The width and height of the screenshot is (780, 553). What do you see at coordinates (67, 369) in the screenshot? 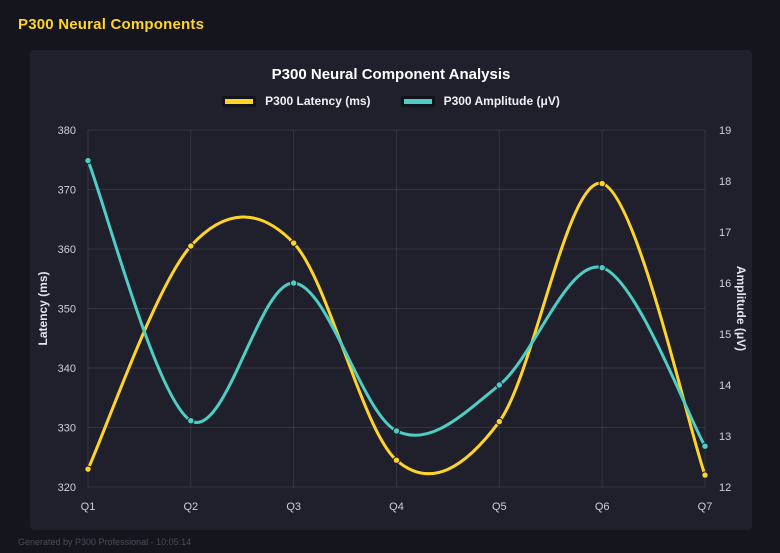
I see `left-axis-tick-label: 340` at bounding box center [67, 369].